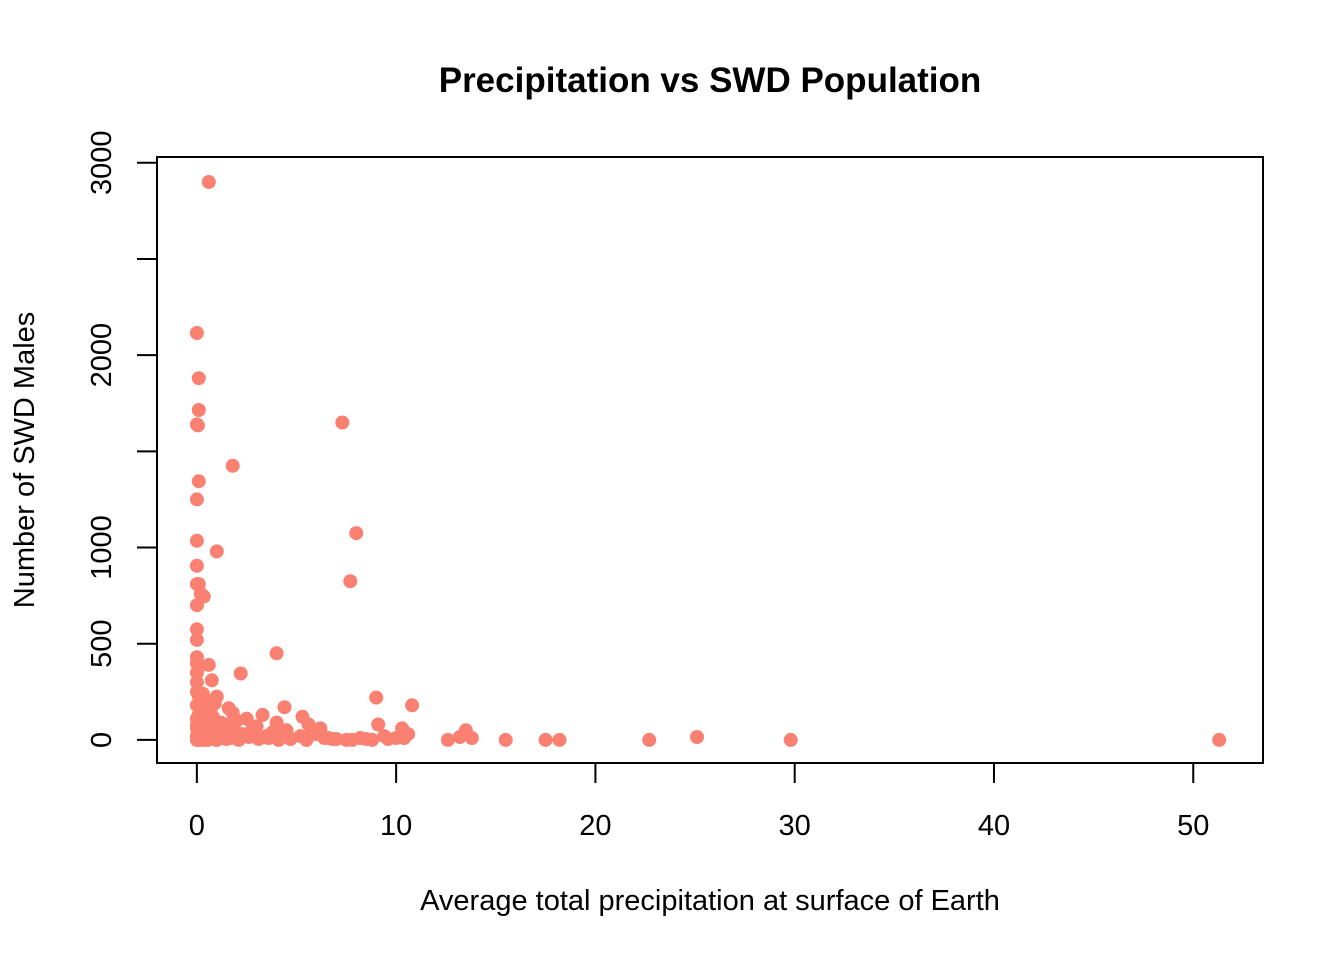  Describe the element at coordinates (710, 80) in the screenshot. I see `chart-title: Precipitation vs SWD Population` at that location.